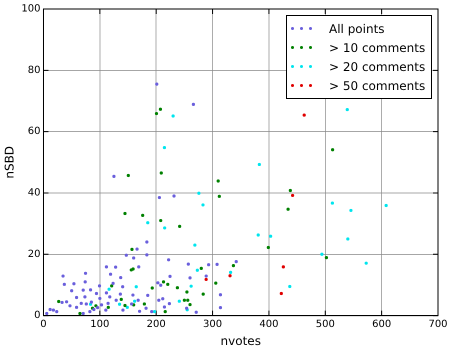 This screenshot has width=454, height=350. Describe the element at coordinates (34, 193) in the screenshot. I see `y-tick-label: 40` at that location.